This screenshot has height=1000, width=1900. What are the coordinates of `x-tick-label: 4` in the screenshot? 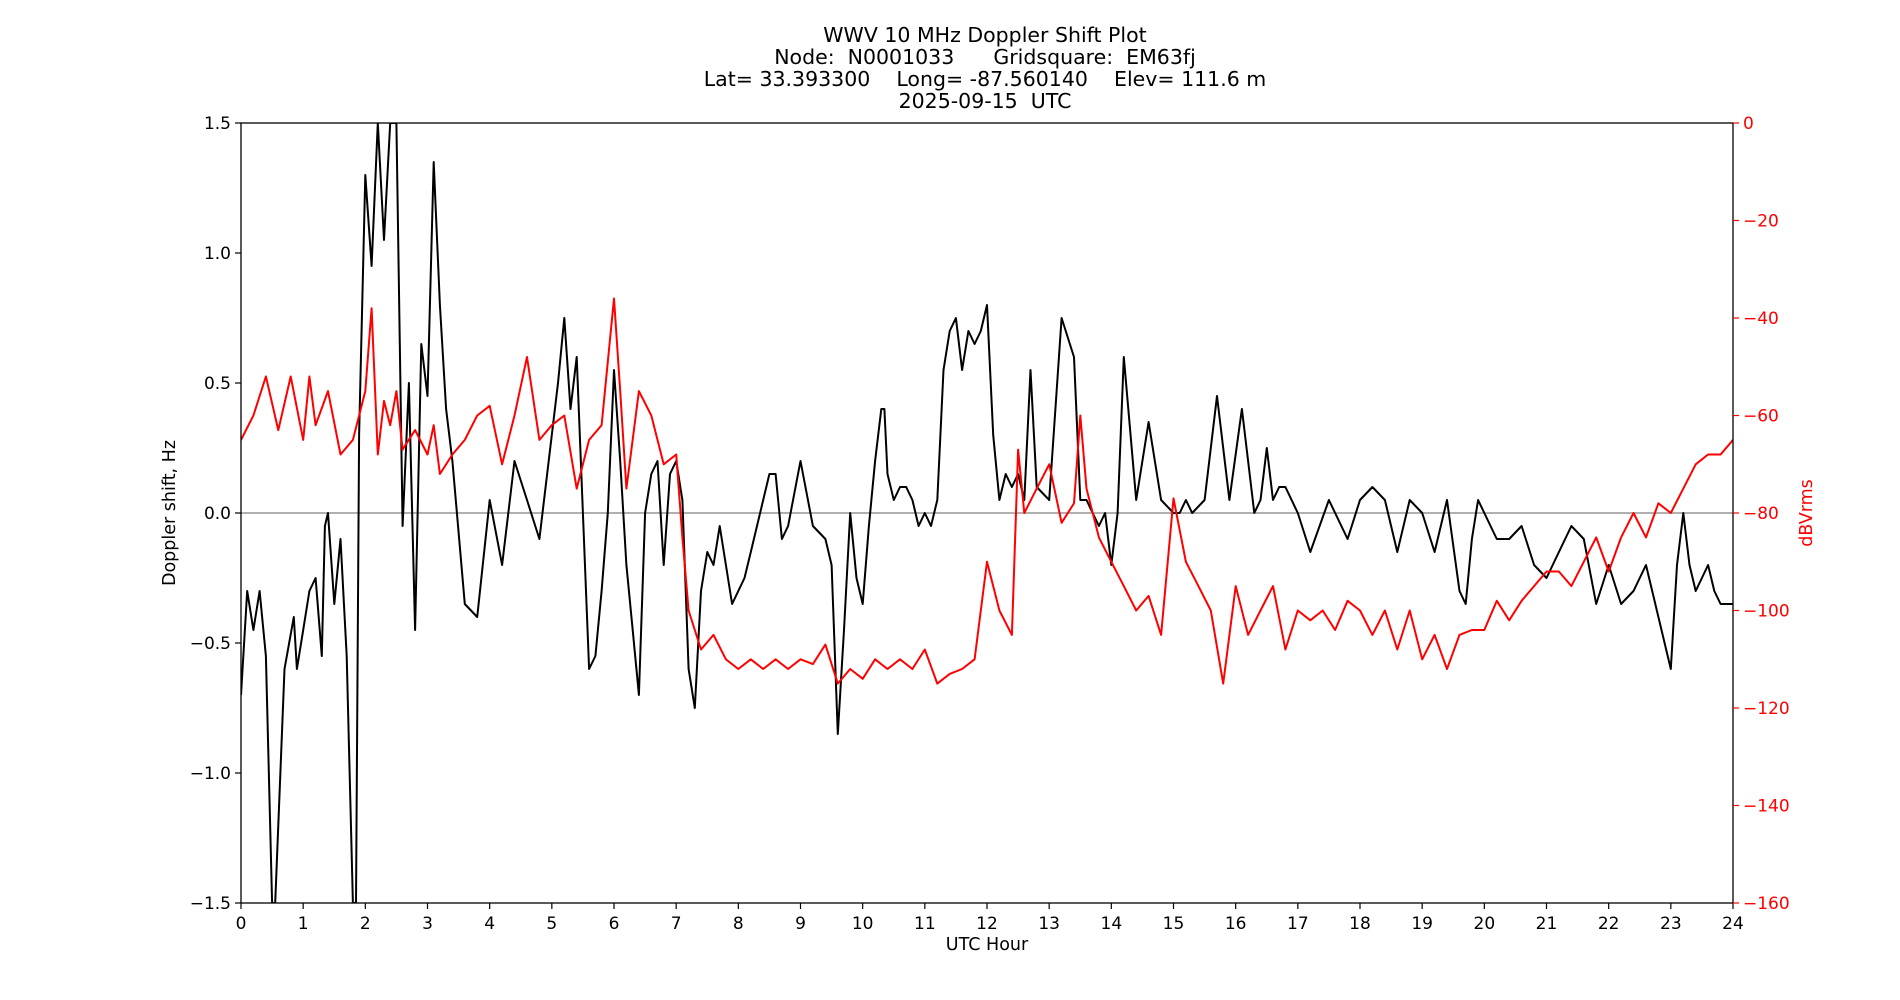 It's located at (489, 924).